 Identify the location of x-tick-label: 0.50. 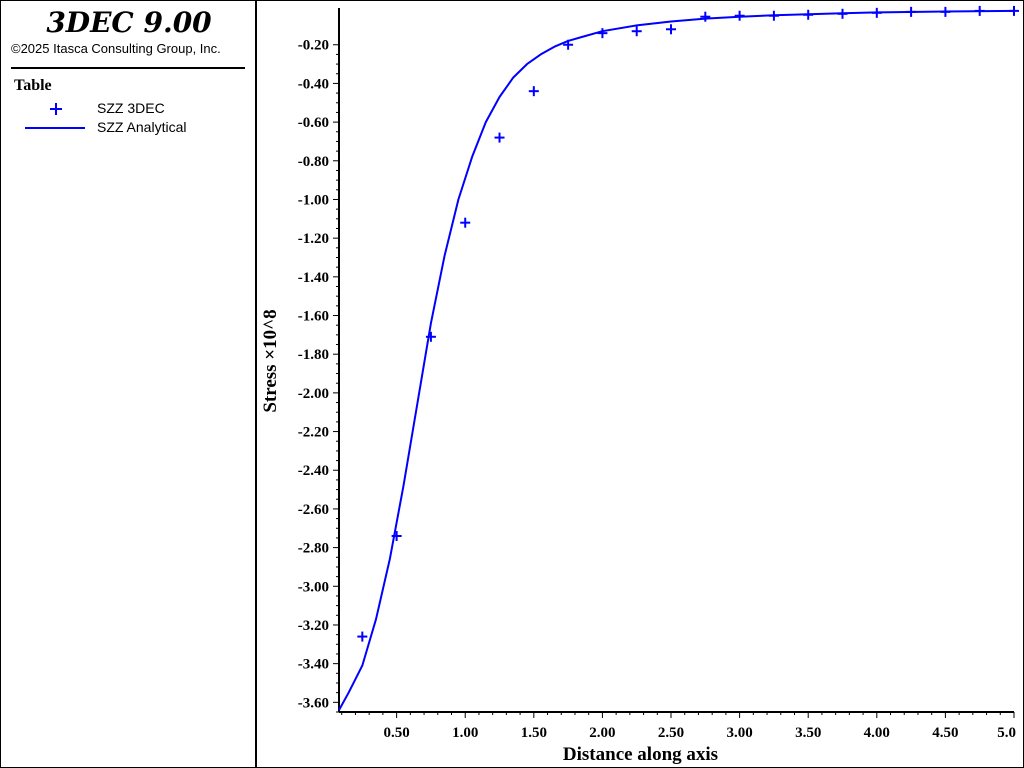
(396, 733).